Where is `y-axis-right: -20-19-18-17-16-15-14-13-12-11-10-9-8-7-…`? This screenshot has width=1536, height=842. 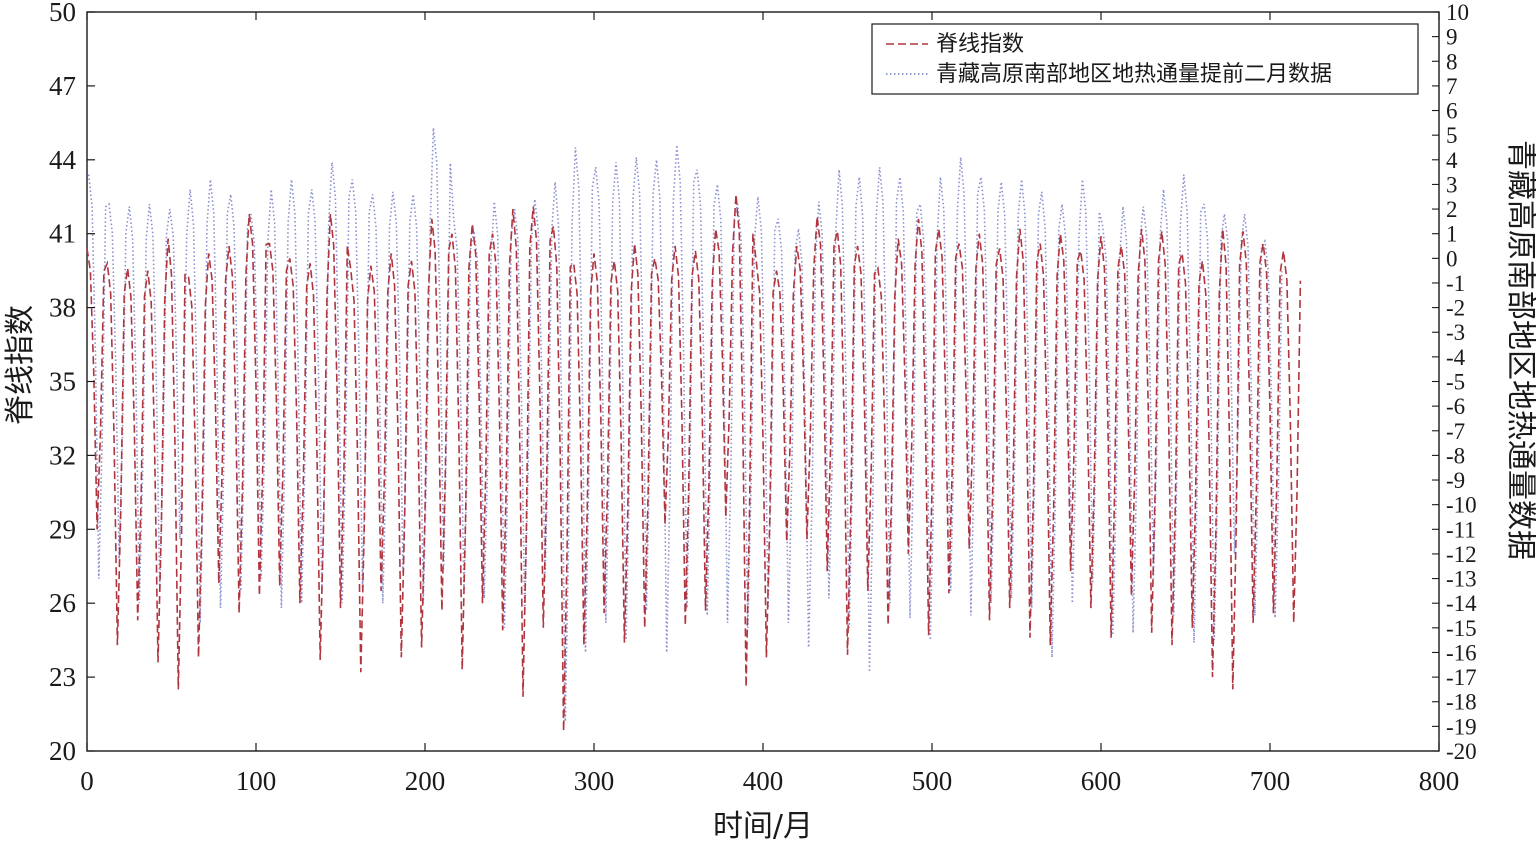 y-axis-right: -20-19-18-17-16-15-14-13-12-11-10-9-8-7-… is located at coordinates (1454, 382).